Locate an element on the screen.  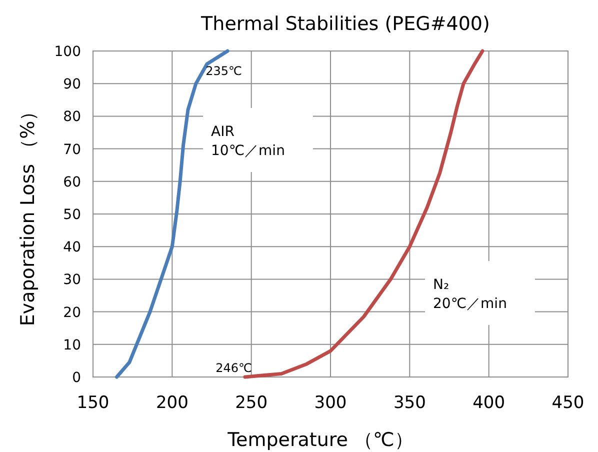
y-tick-label: 30 is located at coordinates (72, 280).